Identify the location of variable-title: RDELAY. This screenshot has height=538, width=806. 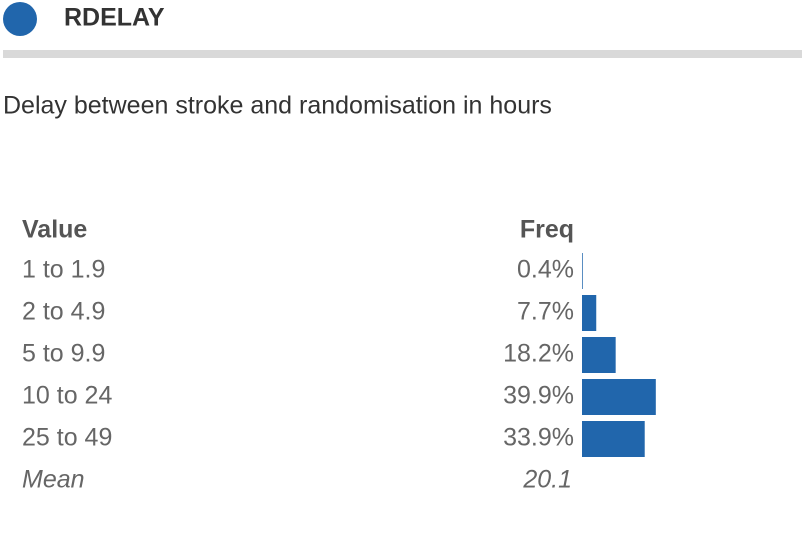
(114, 18).